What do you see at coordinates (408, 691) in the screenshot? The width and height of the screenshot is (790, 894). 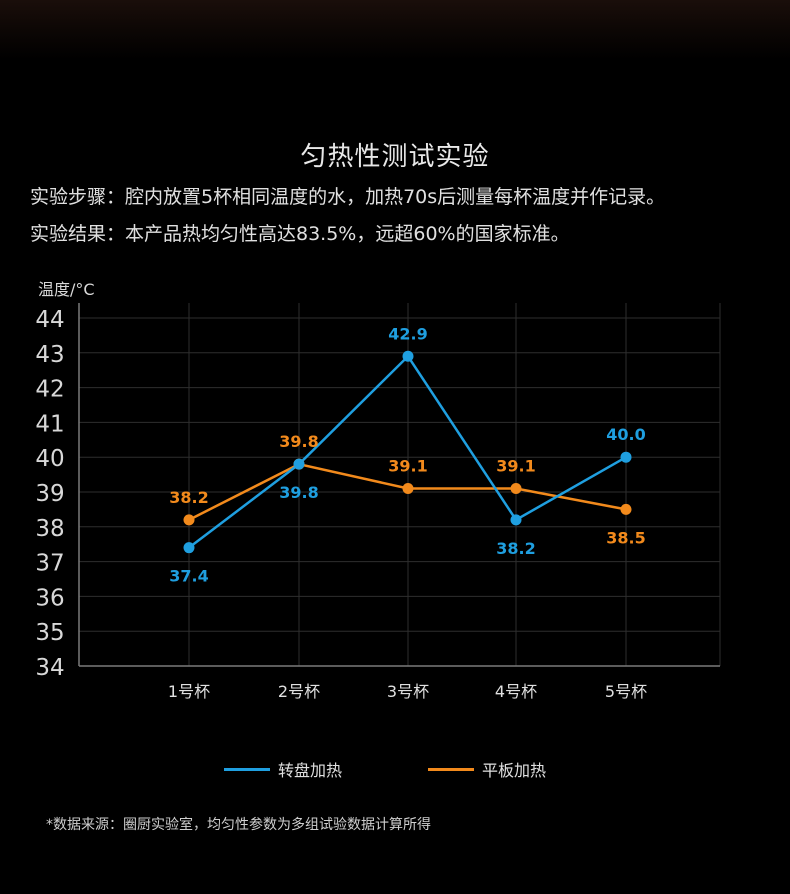 I see `x-tick-label: 3号杯` at bounding box center [408, 691].